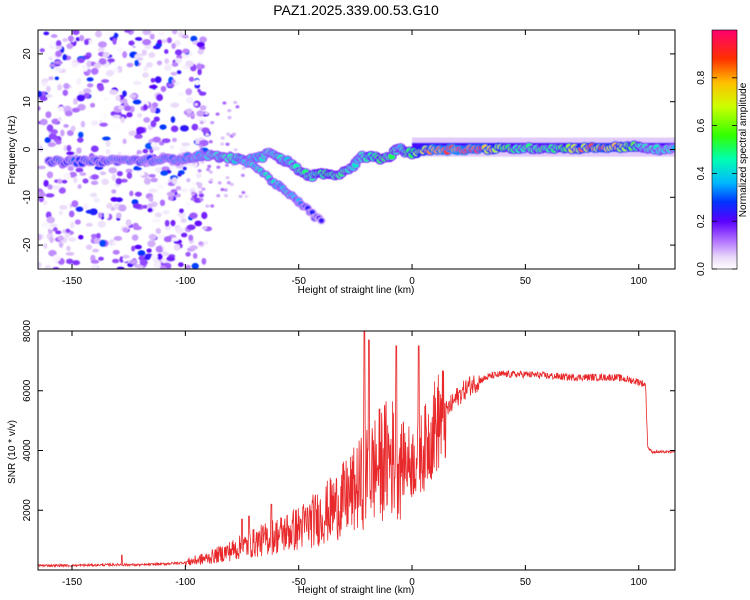 Image resolution: width=750 pixels, height=600 pixels. I want to click on x-tick-label: 50, so click(526, 281).